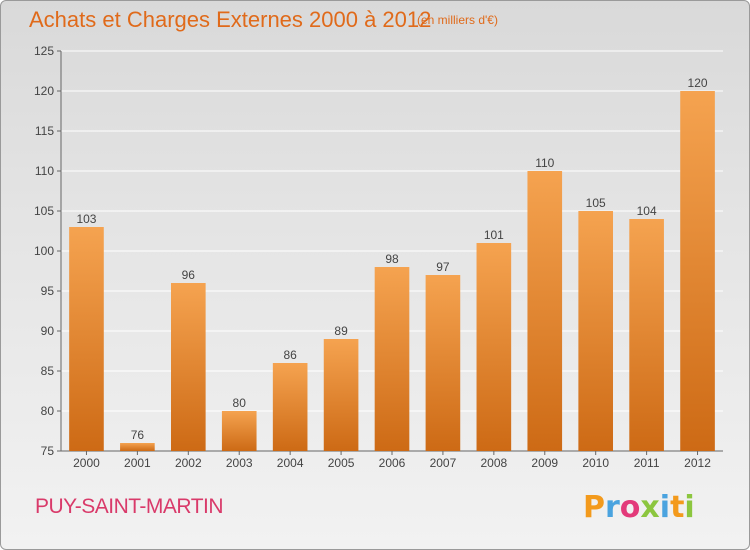 The height and width of the screenshot is (550, 750). I want to click on data-label: 97, so click(443, 267).